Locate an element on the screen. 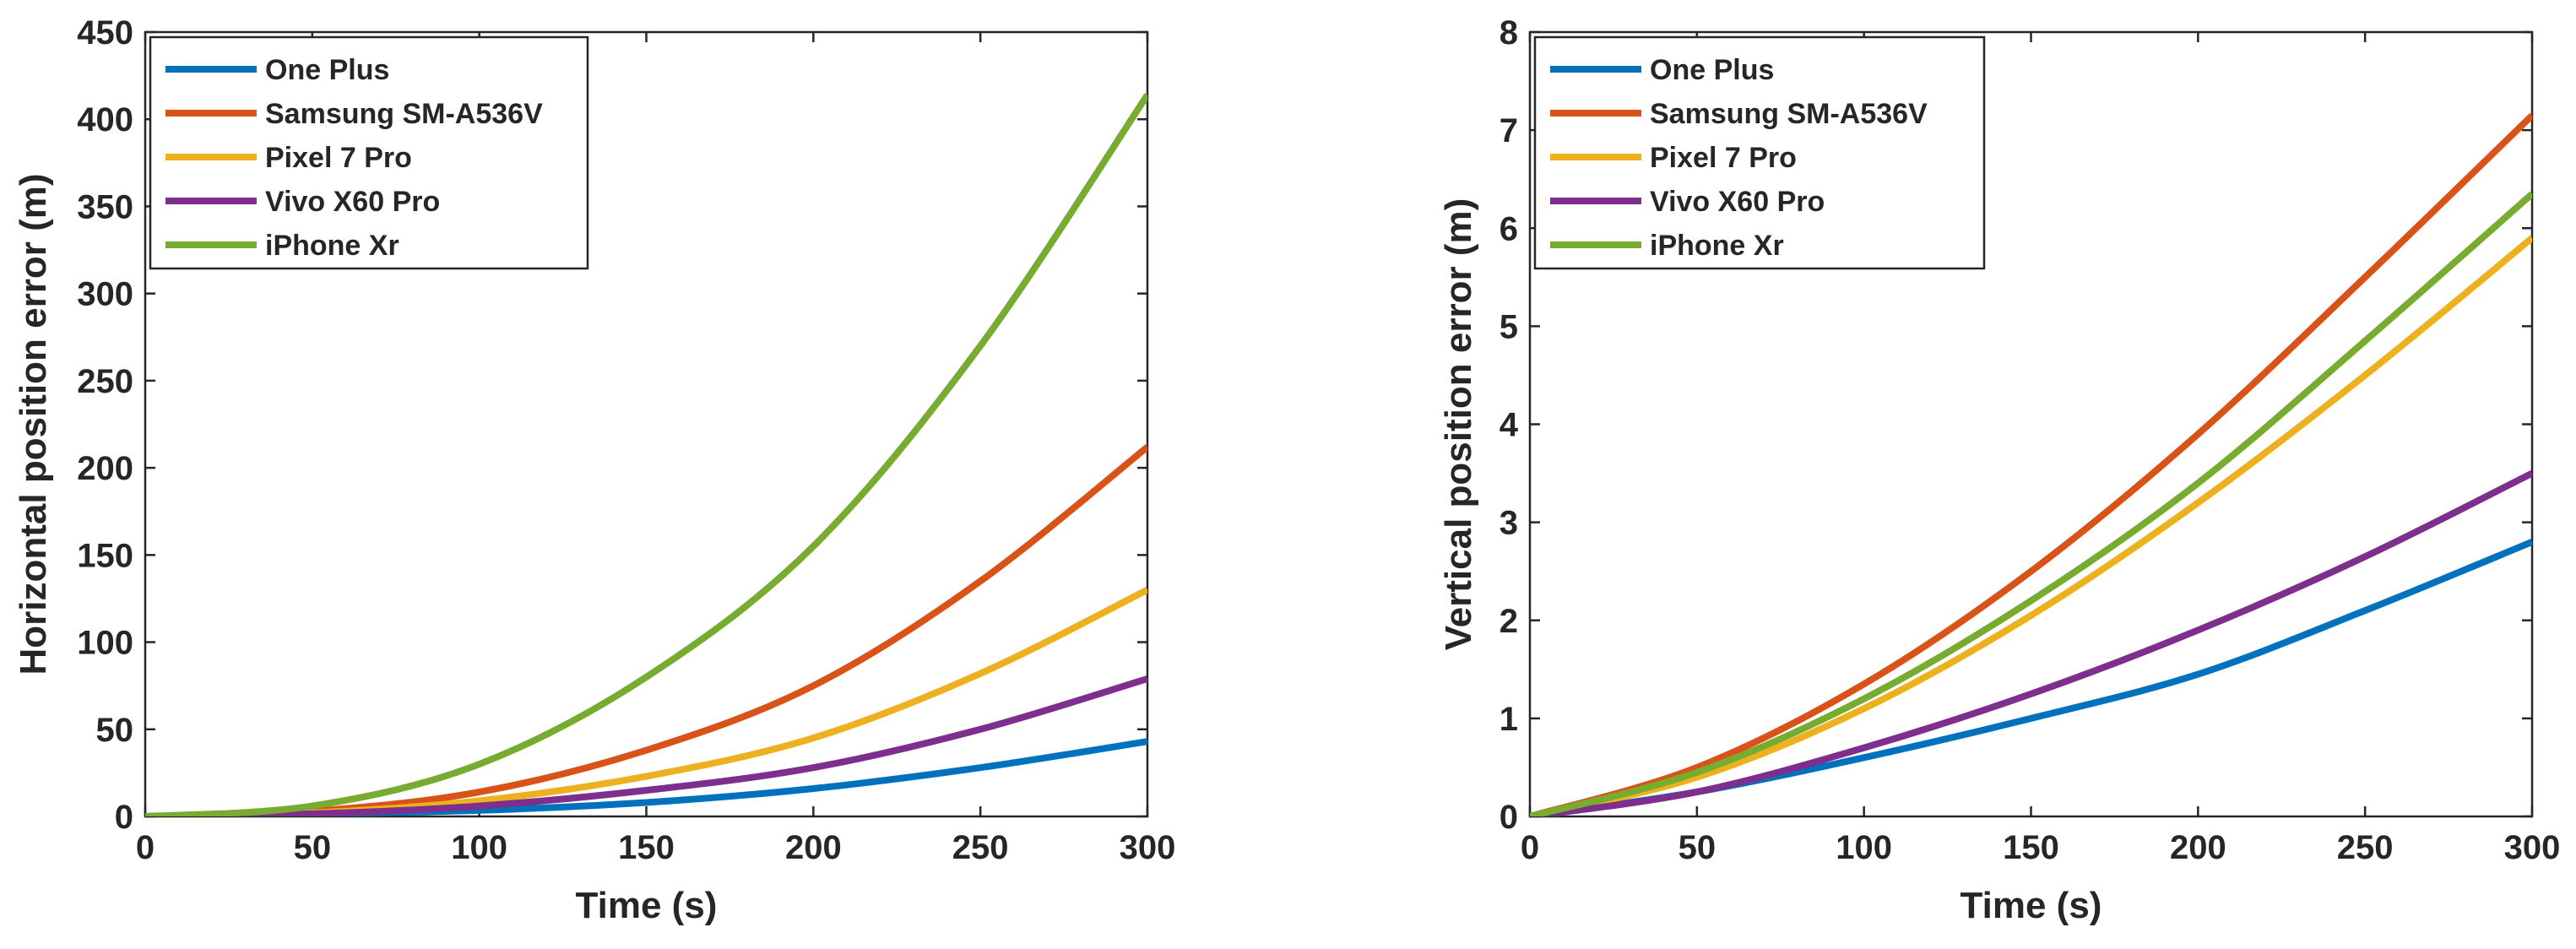  y-tick-label: 400 is located at coordinates (105, 119).